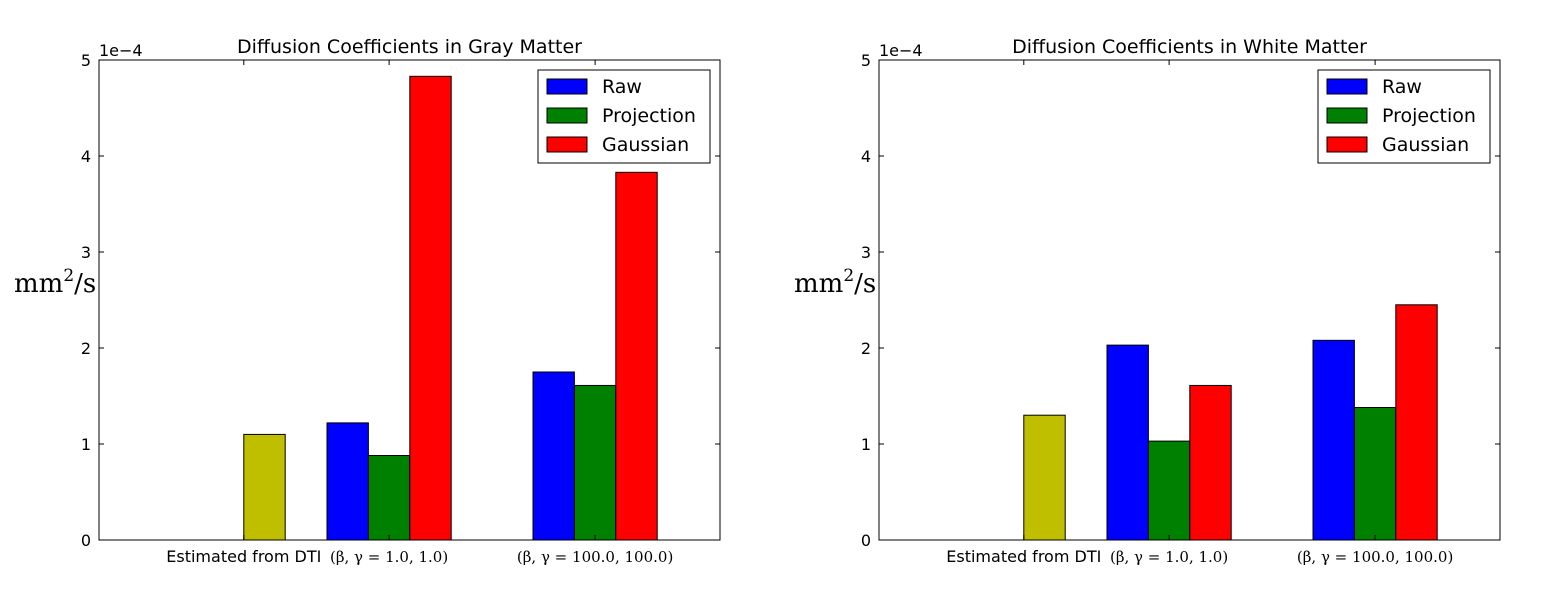 This screenshot has height=600, width=1563. What do you see at coordinates (1189, 47) in the screenshot?
I see `chart-title: Diffusion Coefficients in White Matter` at bounding box center [1189, 47].